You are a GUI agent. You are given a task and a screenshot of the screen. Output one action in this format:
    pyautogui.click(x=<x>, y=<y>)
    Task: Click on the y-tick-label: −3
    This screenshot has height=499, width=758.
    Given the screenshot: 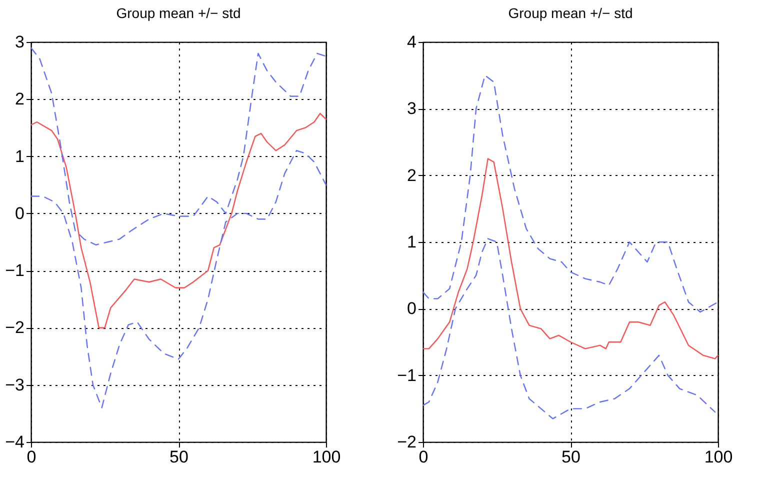 What is the action you would take?
    pyautogui.click(x=14, y=384)
    